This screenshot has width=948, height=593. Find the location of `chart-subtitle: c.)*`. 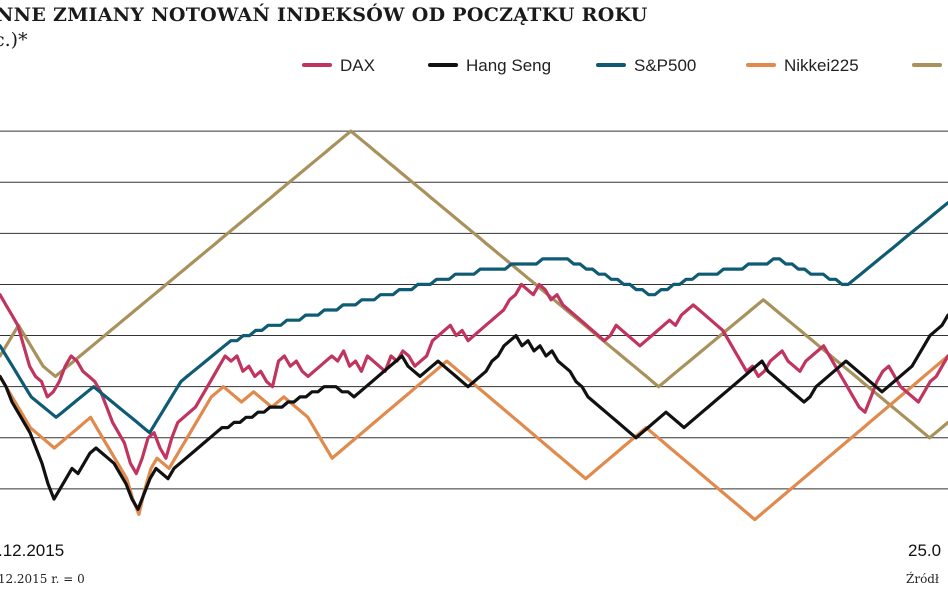

chart-subtitle: c.)* is located at coordinates (14, 40).